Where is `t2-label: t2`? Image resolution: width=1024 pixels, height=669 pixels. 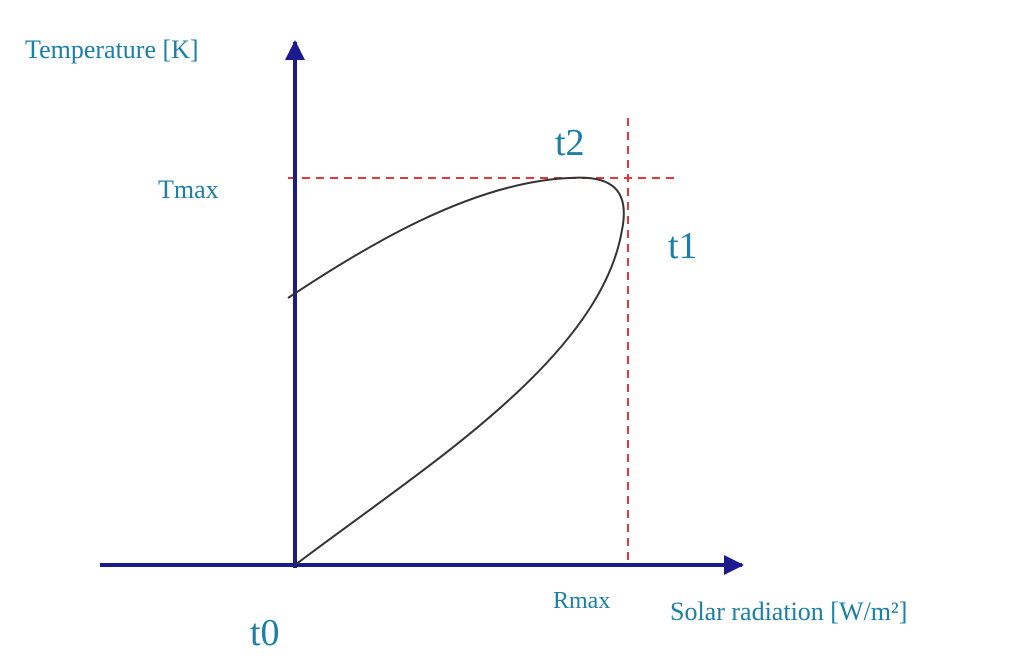
t2-label: t2 is located at coordinates (570, 143).